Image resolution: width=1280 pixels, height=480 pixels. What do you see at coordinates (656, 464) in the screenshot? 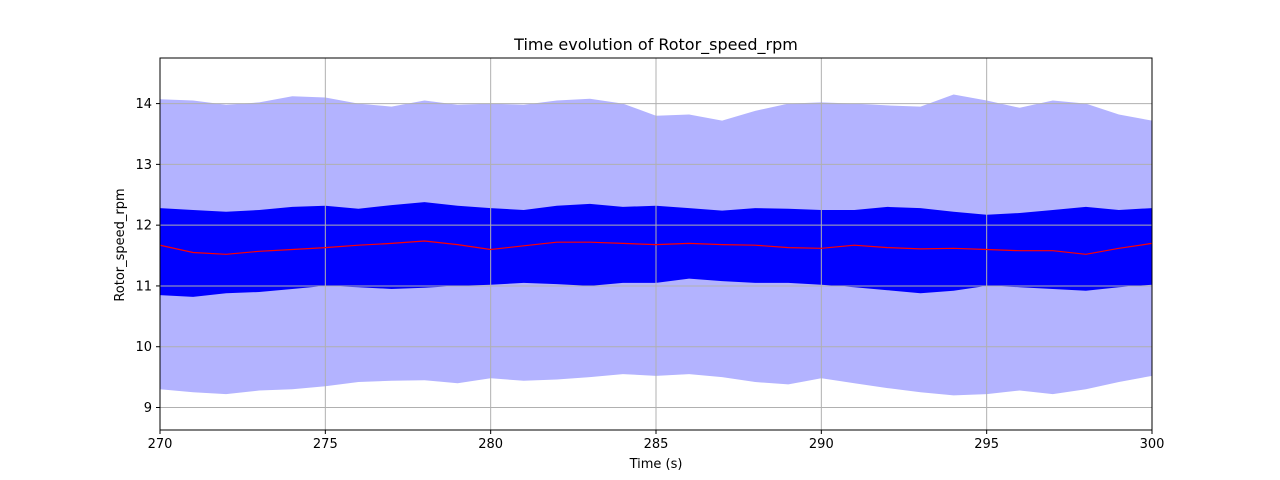
I see `x-axis-label: Time (s)` at bounding box center [656, 464].